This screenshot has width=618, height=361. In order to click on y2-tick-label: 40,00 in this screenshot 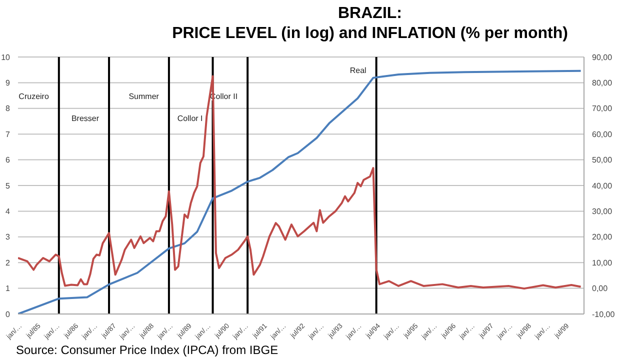, I will do `click(602, 185)`.